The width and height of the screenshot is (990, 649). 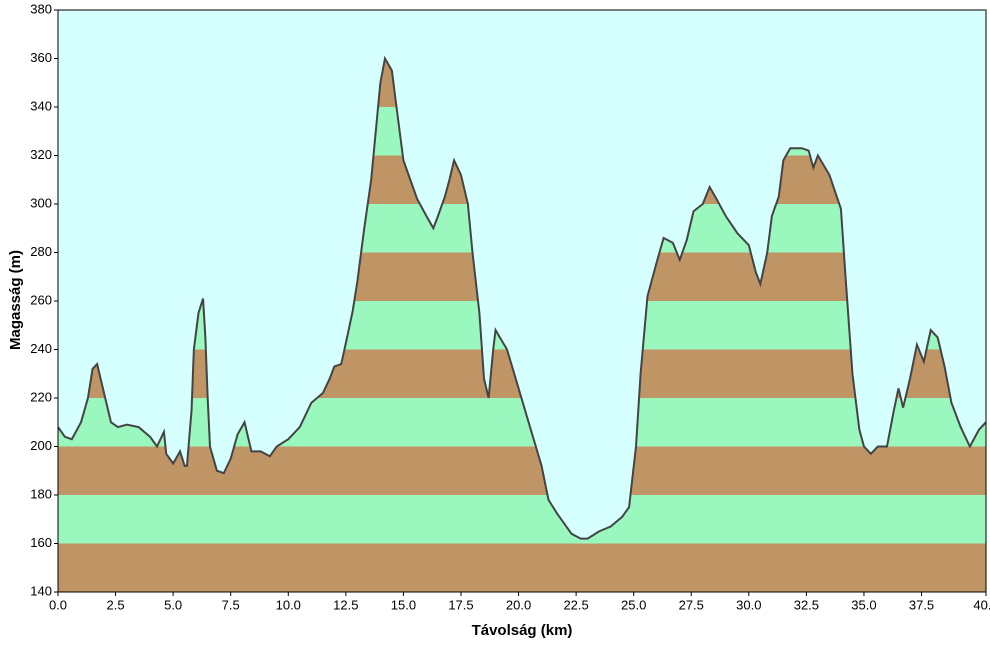 What do you see at coordinates (41, 105) in the screenshot?
I see `y-tick-label: 340` at bounding box center [41, 105].